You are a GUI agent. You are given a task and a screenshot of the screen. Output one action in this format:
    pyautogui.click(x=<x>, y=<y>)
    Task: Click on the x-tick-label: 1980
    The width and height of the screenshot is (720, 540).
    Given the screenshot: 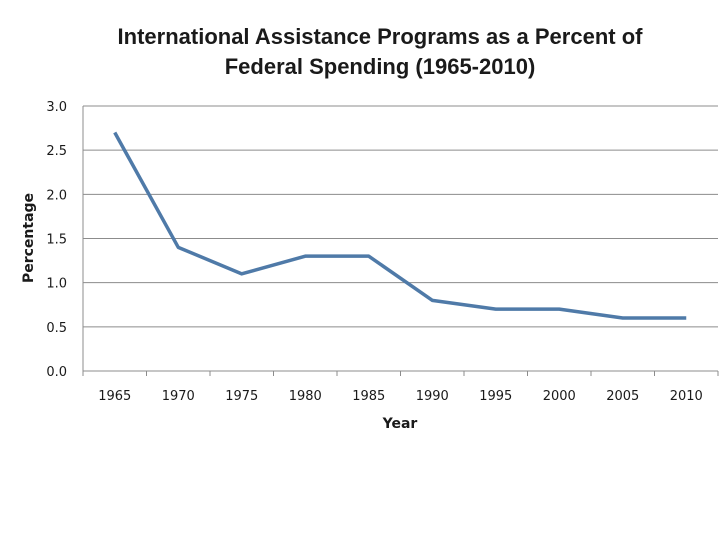 What is the action you would take?
    pyautogui.click(x=305, y=396)
    